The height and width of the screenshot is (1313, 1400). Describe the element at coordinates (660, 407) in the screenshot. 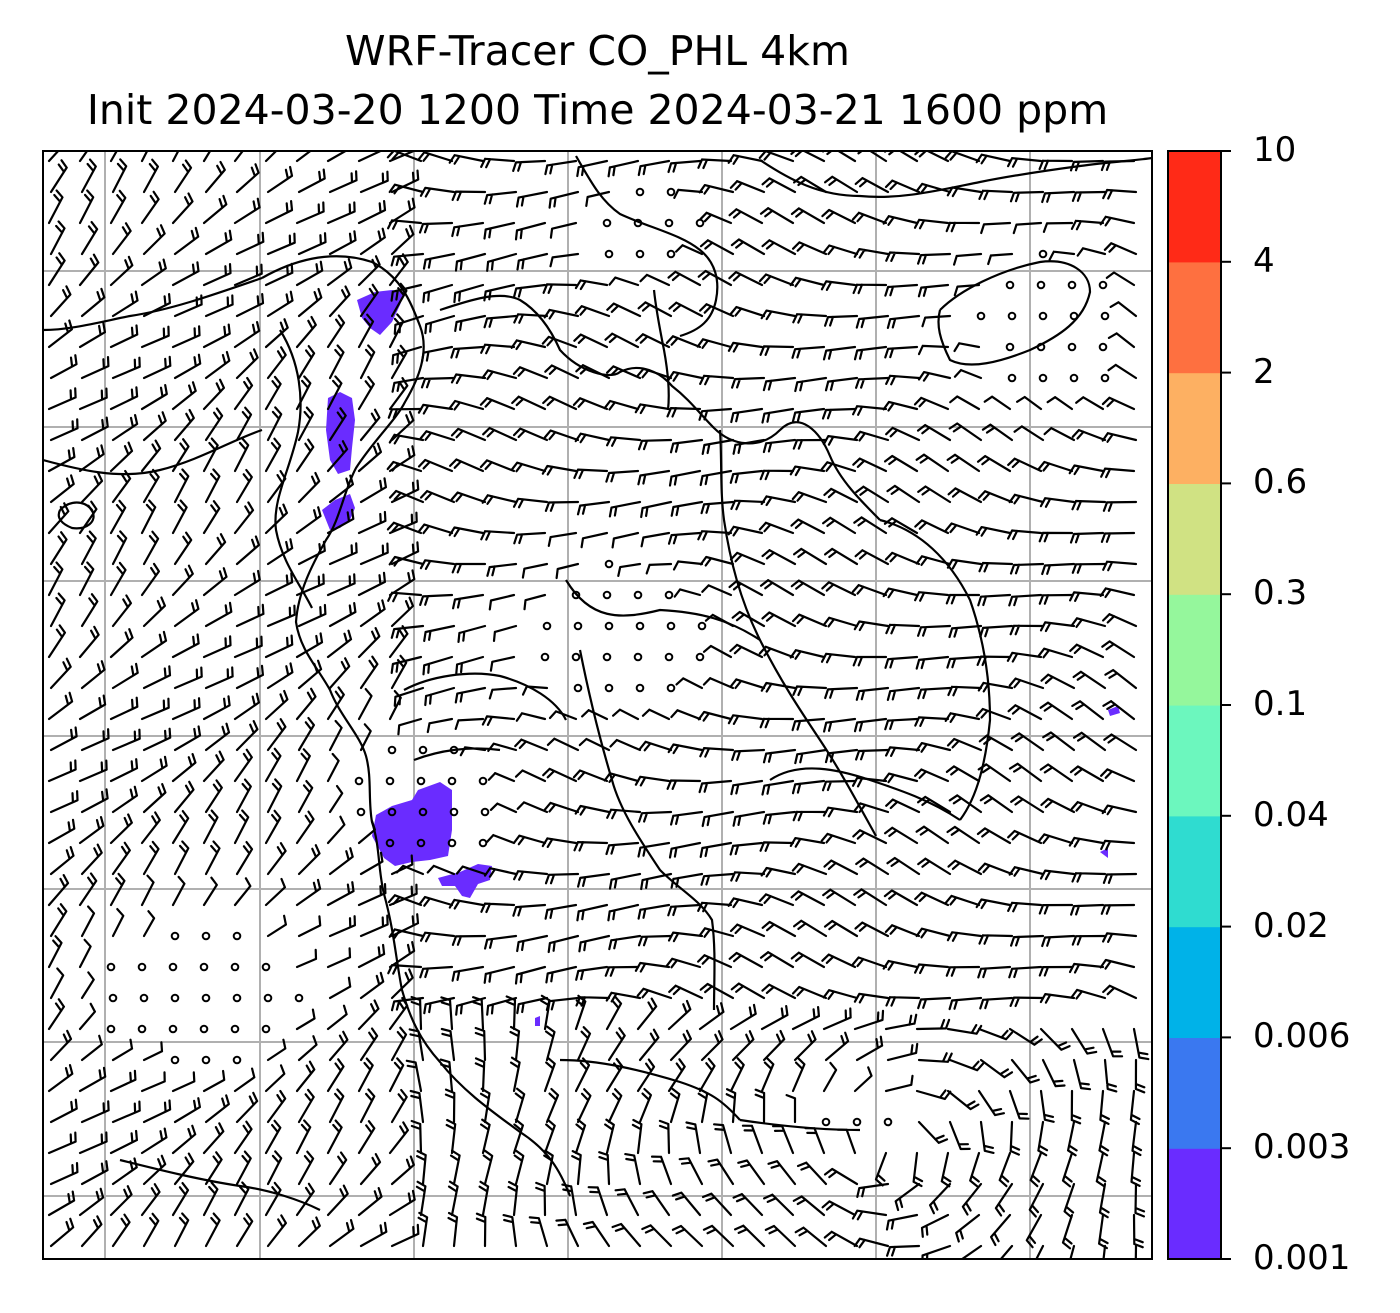

I see `coastline` at that location.